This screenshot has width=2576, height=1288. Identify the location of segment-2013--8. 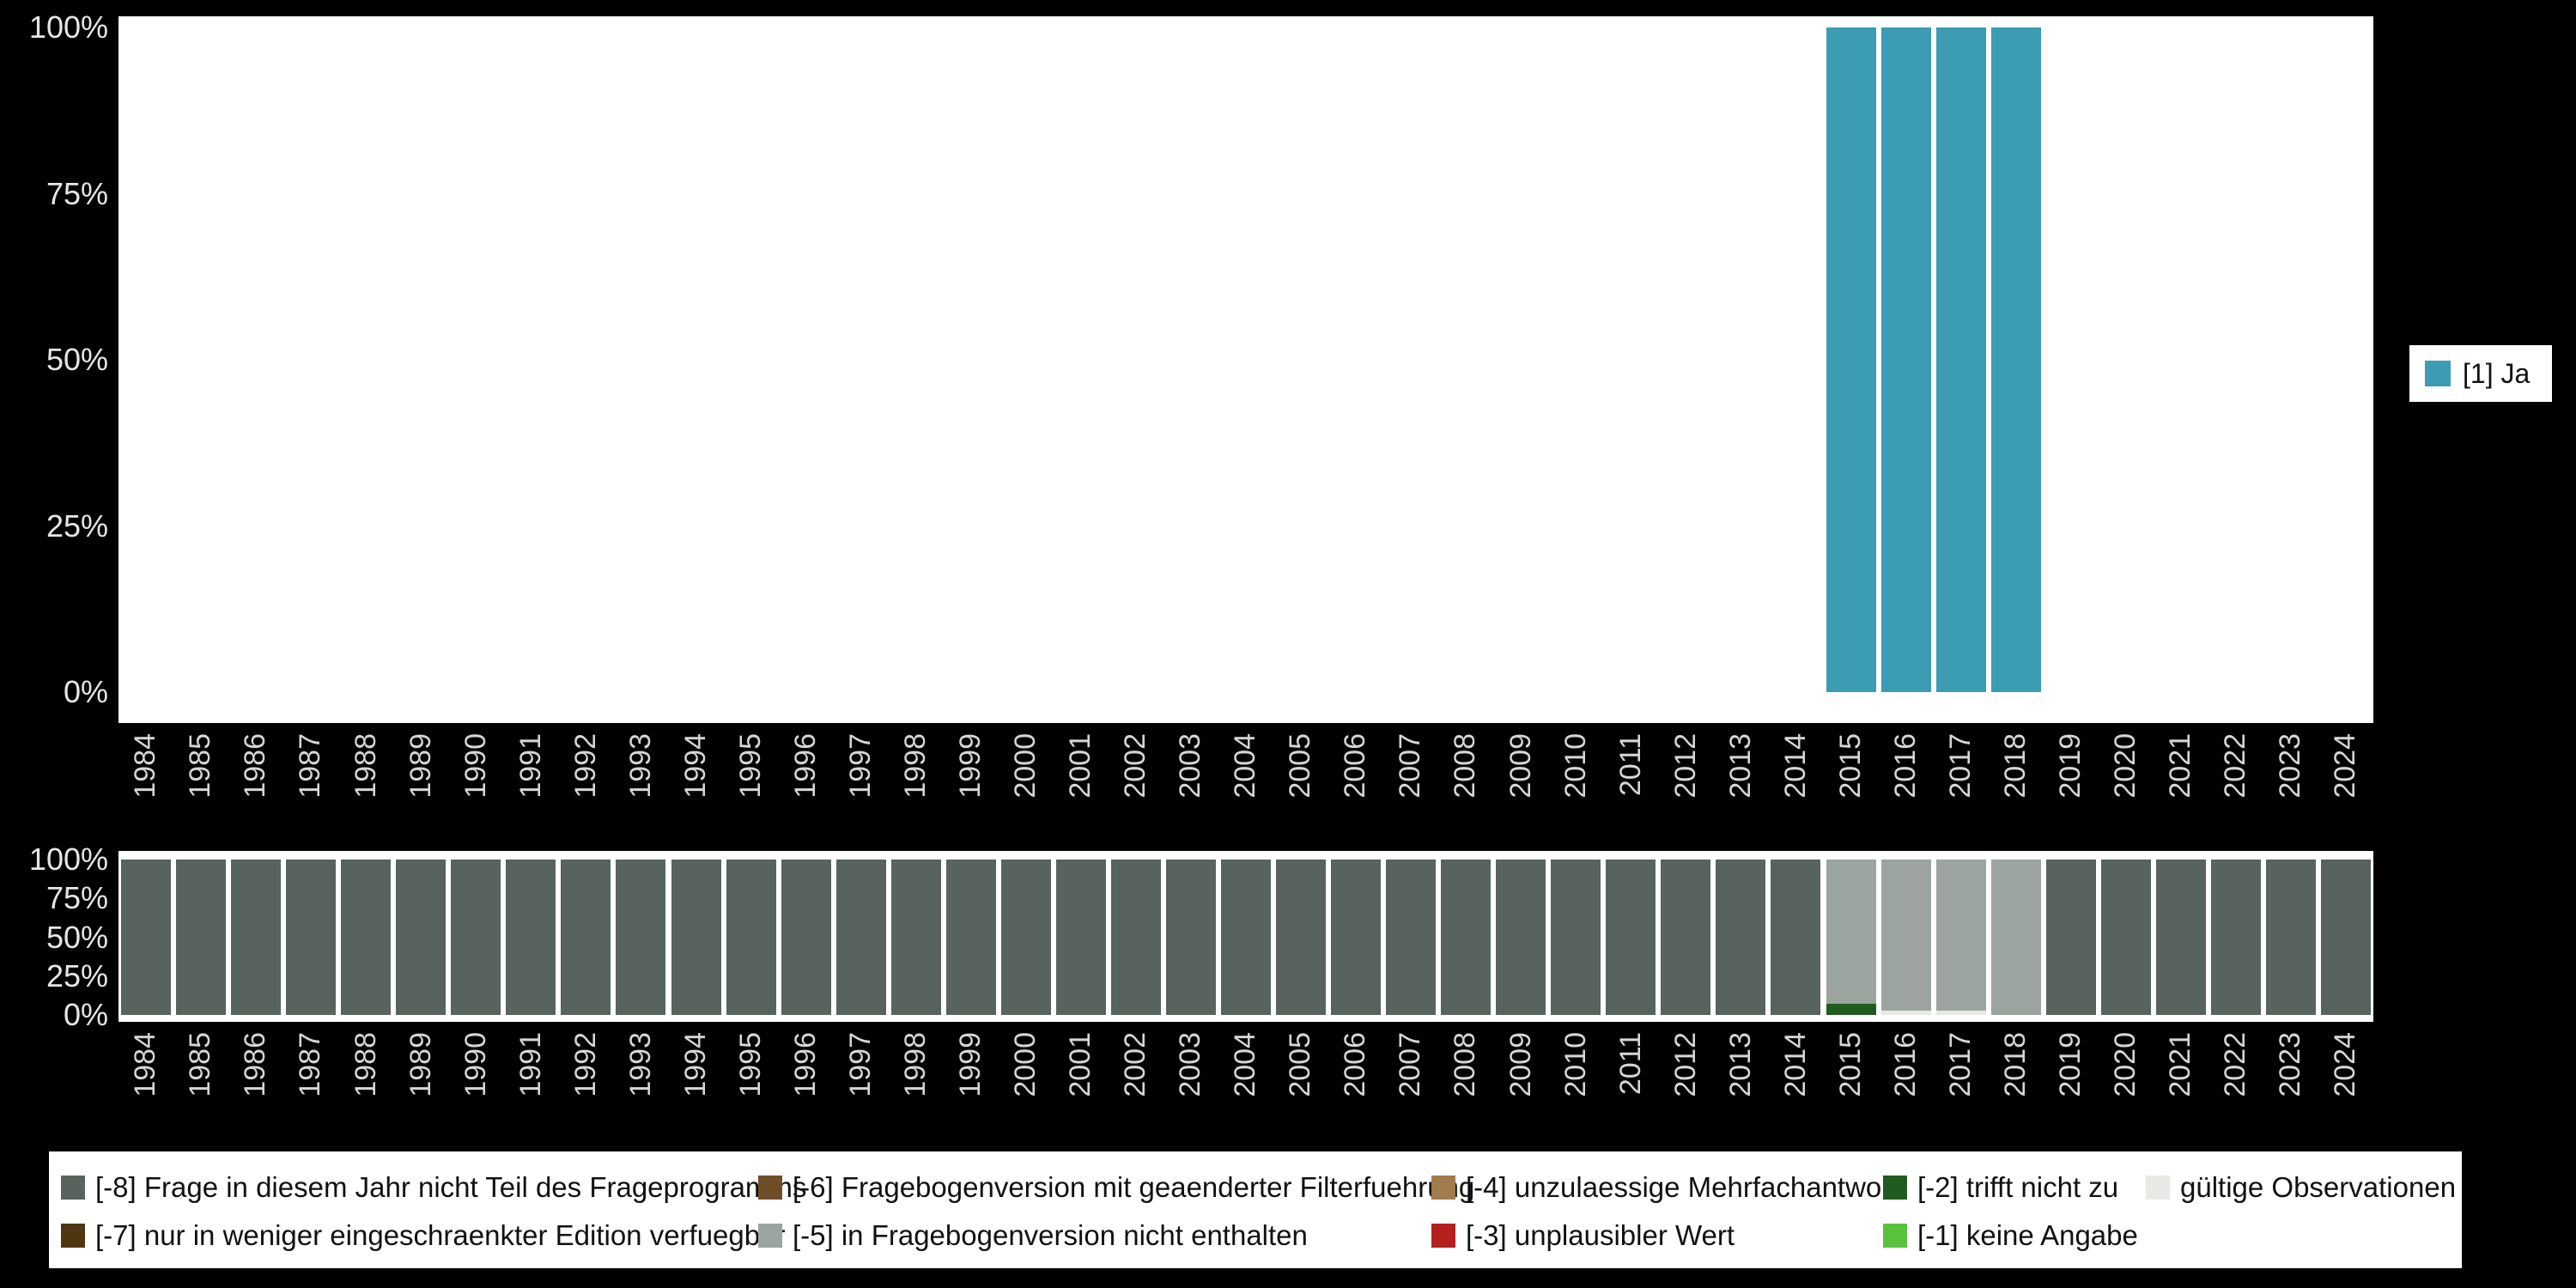
(1741, 937).